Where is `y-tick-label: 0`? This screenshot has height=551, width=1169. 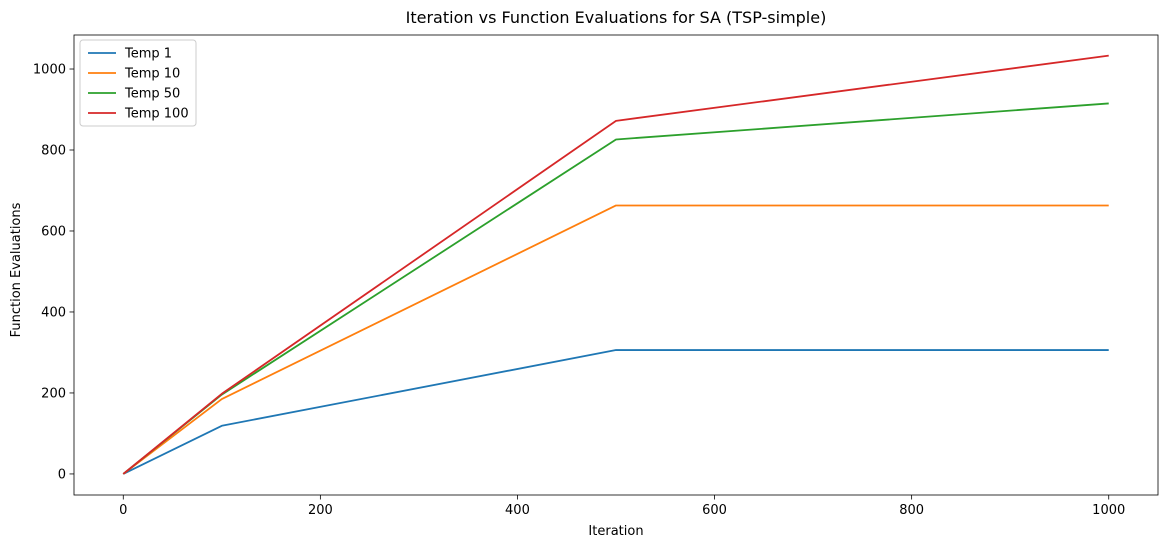
y-tick-label: 0 is located at coordinates (62, 474).